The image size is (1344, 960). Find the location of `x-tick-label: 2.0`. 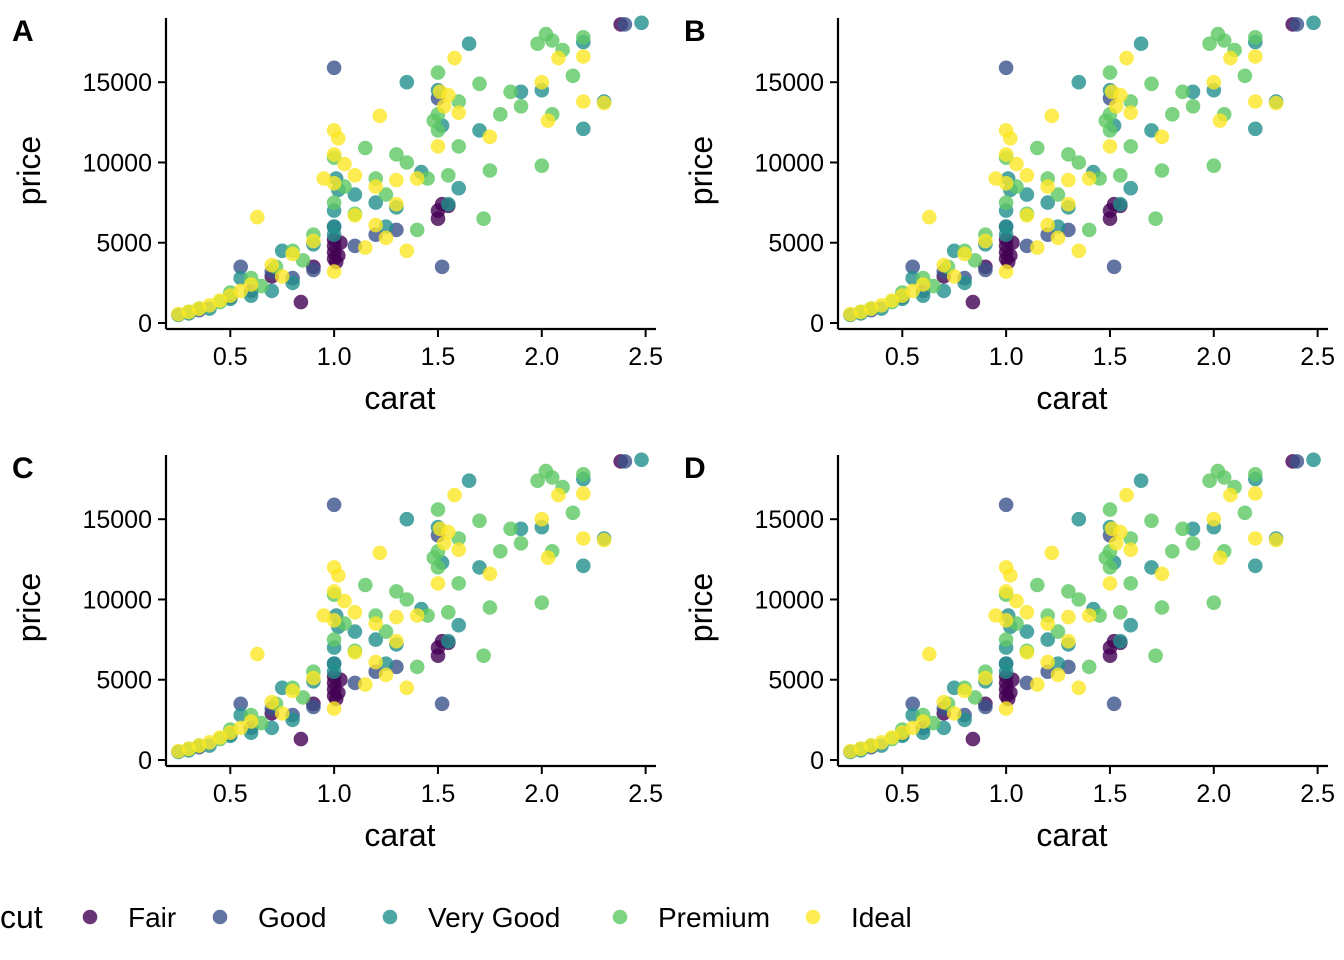

x-tick-label: 2.0 is located at coordinates (1213, 794).